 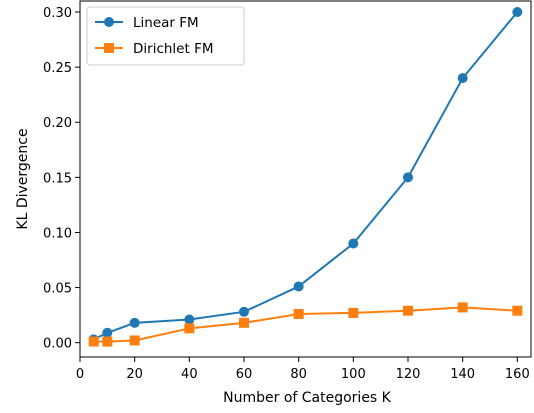 I want to click on y-tick-label: 0.15, so click(x=57, y=178).